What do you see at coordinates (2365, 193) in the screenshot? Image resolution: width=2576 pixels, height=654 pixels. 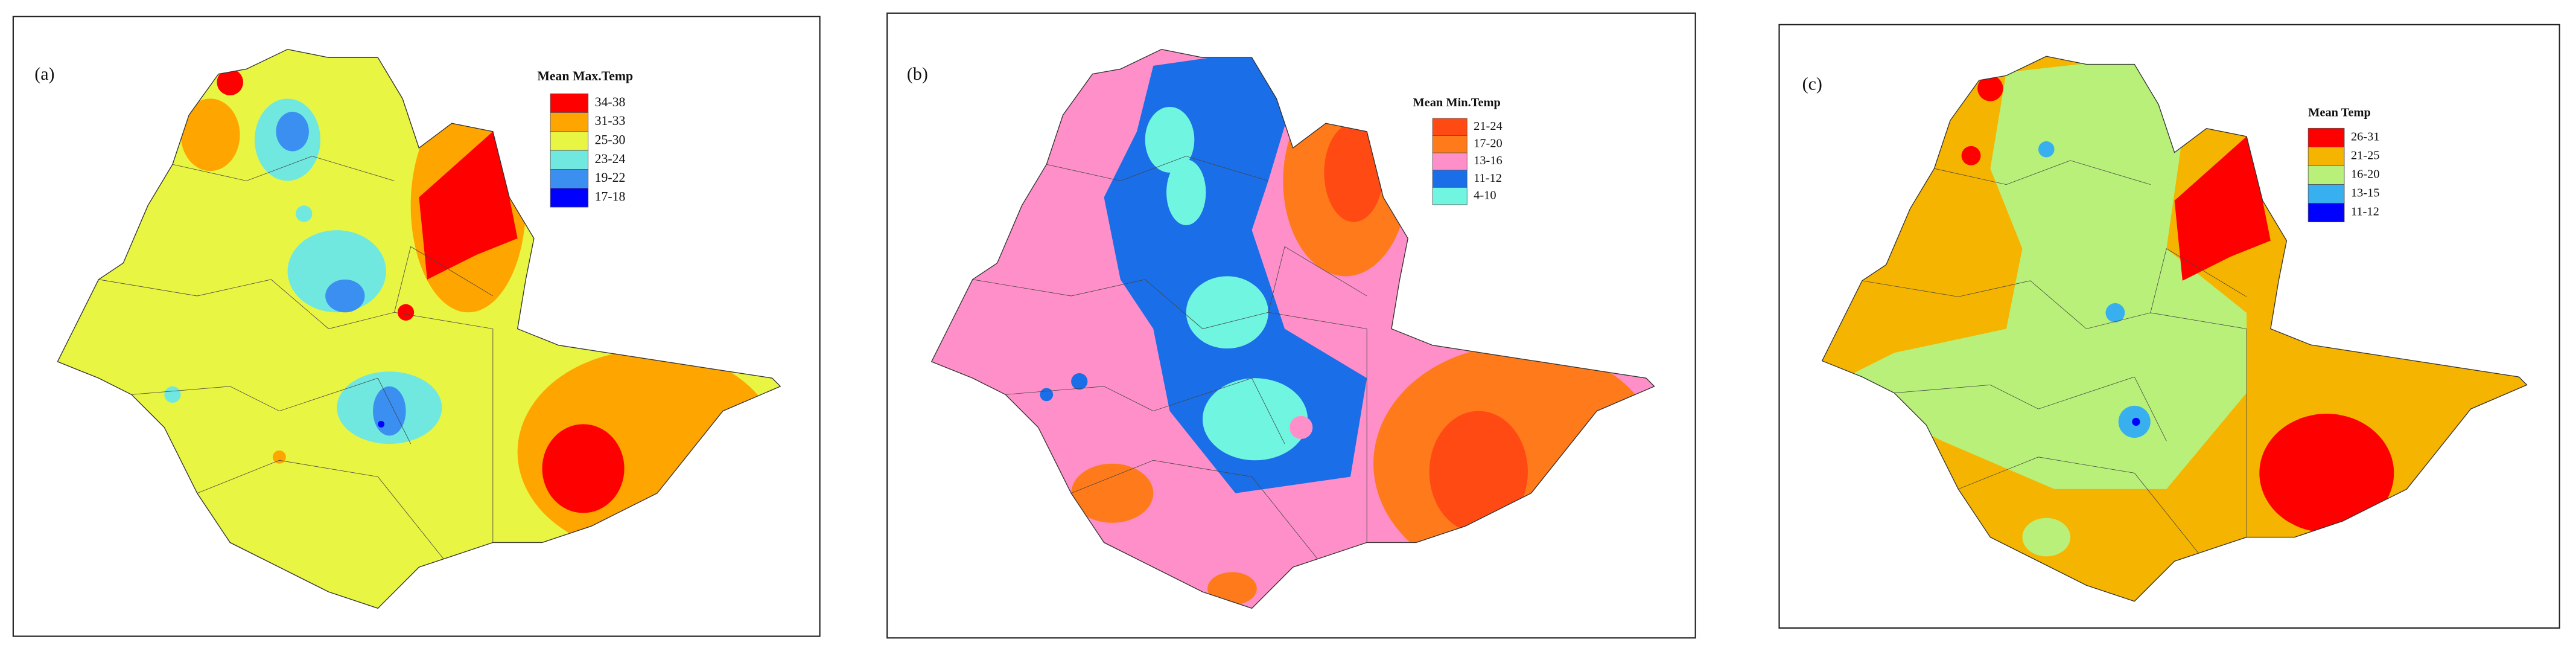 I see `legend-label: 13-15` at bounding box center [2365, 193].